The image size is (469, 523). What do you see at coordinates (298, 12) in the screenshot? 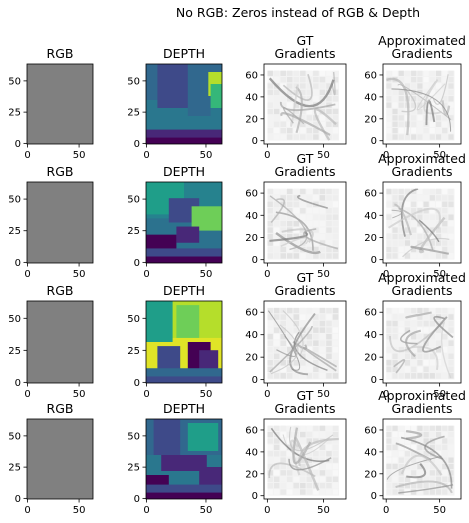
I see `figure-suptitle: No RGB: Zeros instead of RGB & Depth` at bounding box center [298, 12].